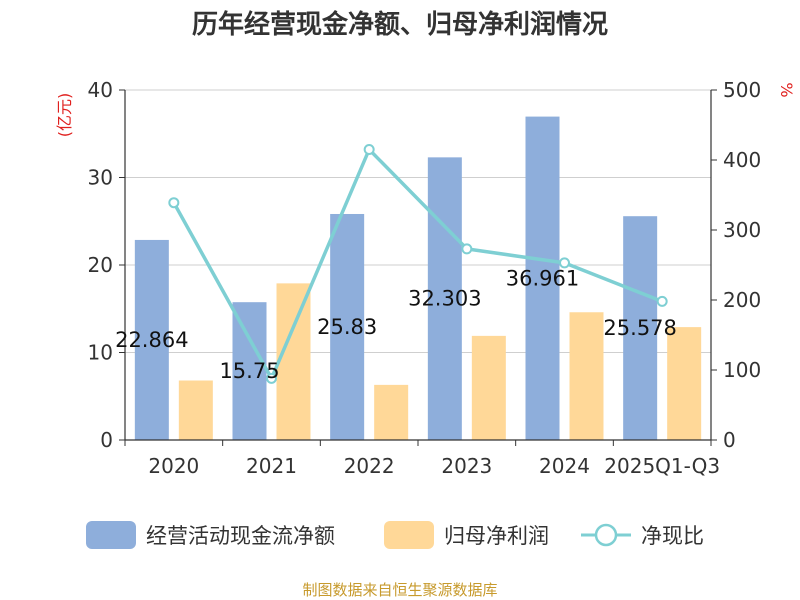 The width and height of the screenshot is (800, 600). Describe the element at coordinates (742, 300) in the screenshot. I see `right-tick-label: 200` at that location.